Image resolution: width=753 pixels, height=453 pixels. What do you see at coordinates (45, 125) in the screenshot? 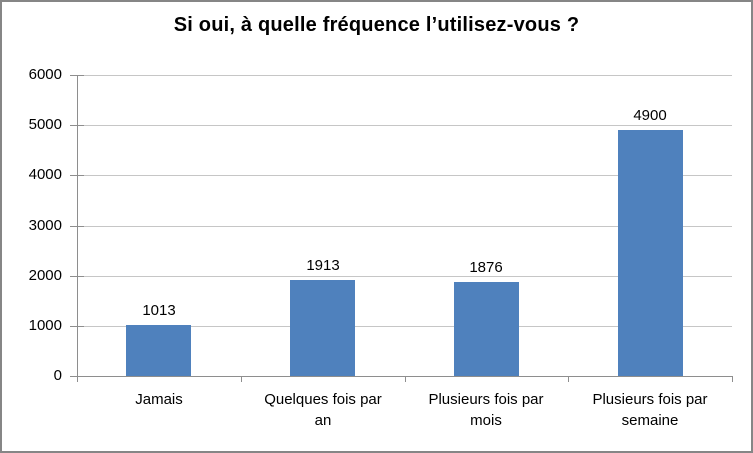
I see `y-axis-tick-label: 5000` at bounding box center [45, 125].